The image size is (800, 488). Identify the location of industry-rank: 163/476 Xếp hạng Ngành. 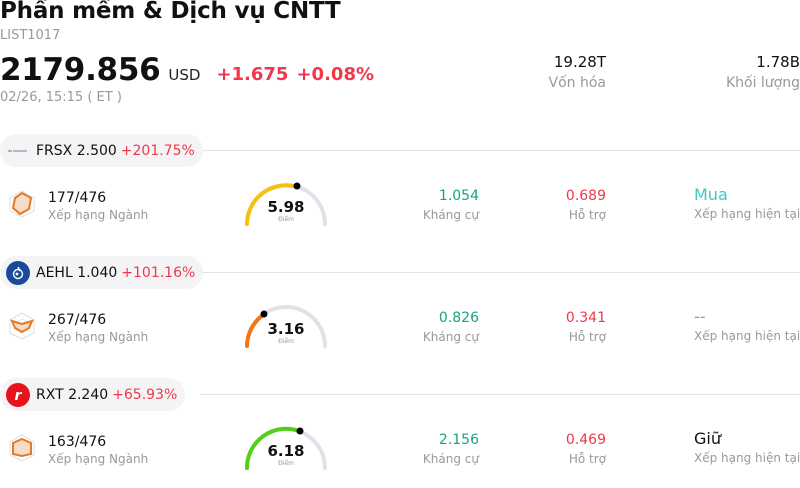
(98, 450).